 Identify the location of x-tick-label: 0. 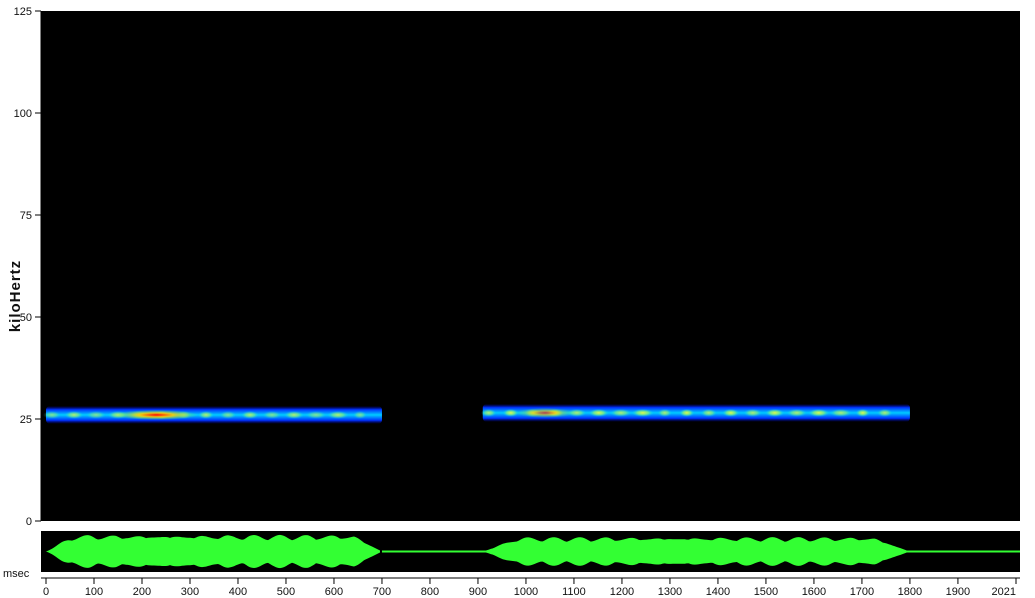
(46, 592).